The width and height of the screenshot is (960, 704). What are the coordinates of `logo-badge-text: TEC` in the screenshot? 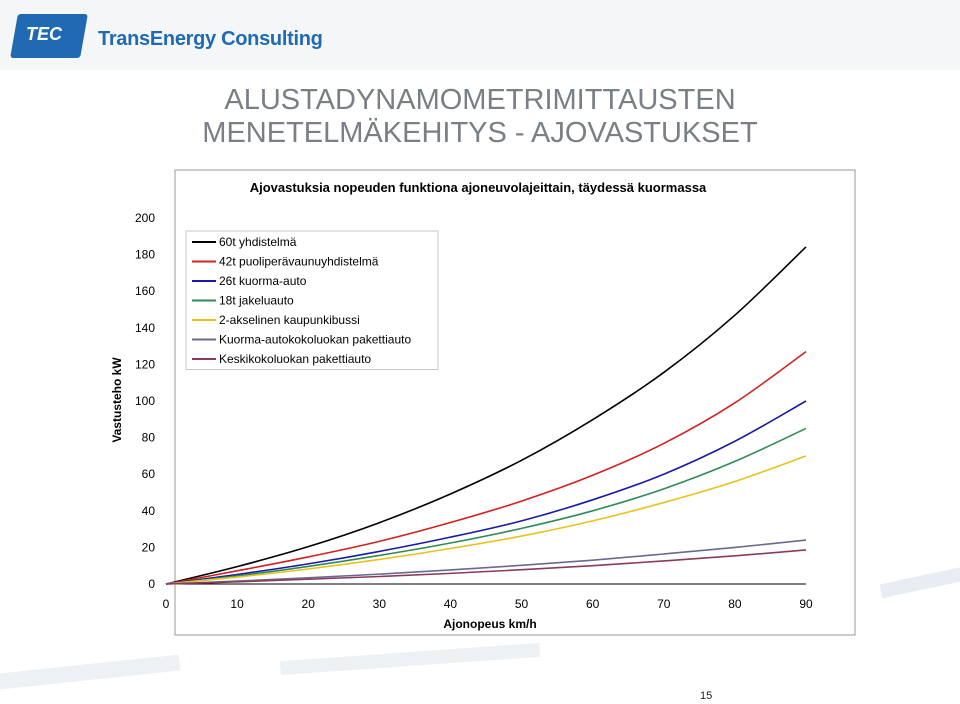 It's located at (44, 34).